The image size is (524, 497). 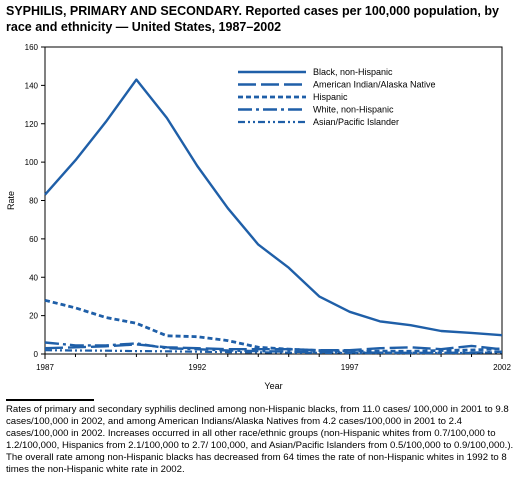 What do you see at coordinates (11, 200) in the screenshot?
I see `y-axis-label: Rate` at bounding box center [11, 200].